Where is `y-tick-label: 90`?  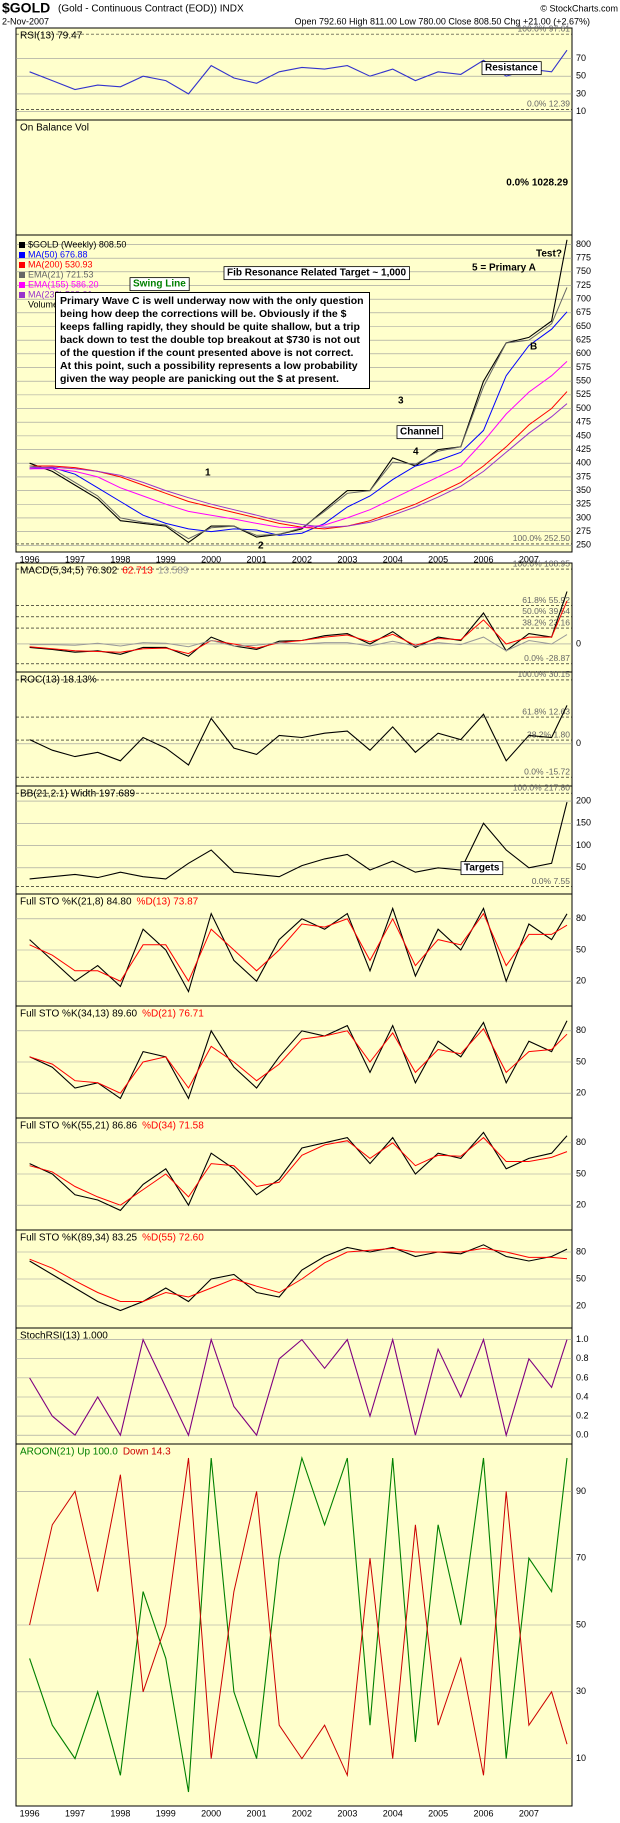
y-tick-label: 90 is located at coordinates (581, 1491).